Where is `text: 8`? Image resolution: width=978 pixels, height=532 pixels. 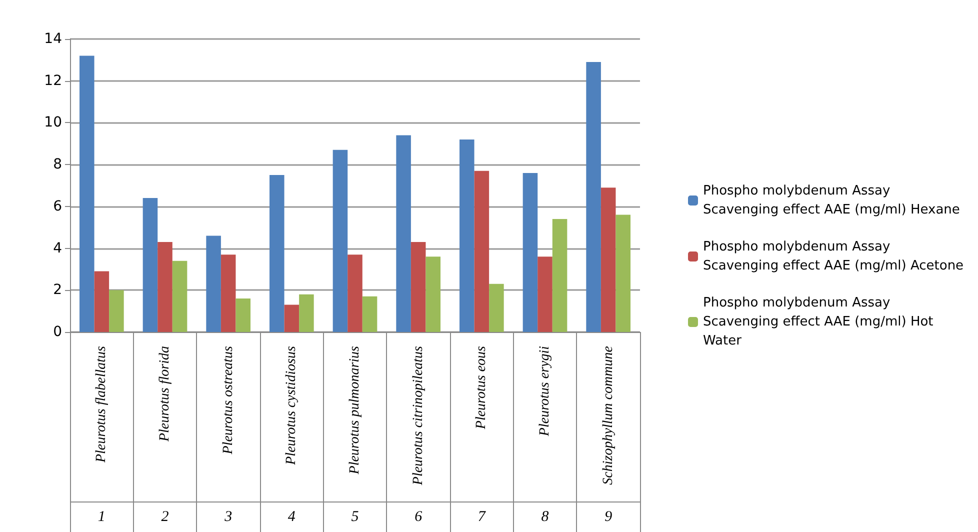 text: 8 is located at coordinates (545, 517).